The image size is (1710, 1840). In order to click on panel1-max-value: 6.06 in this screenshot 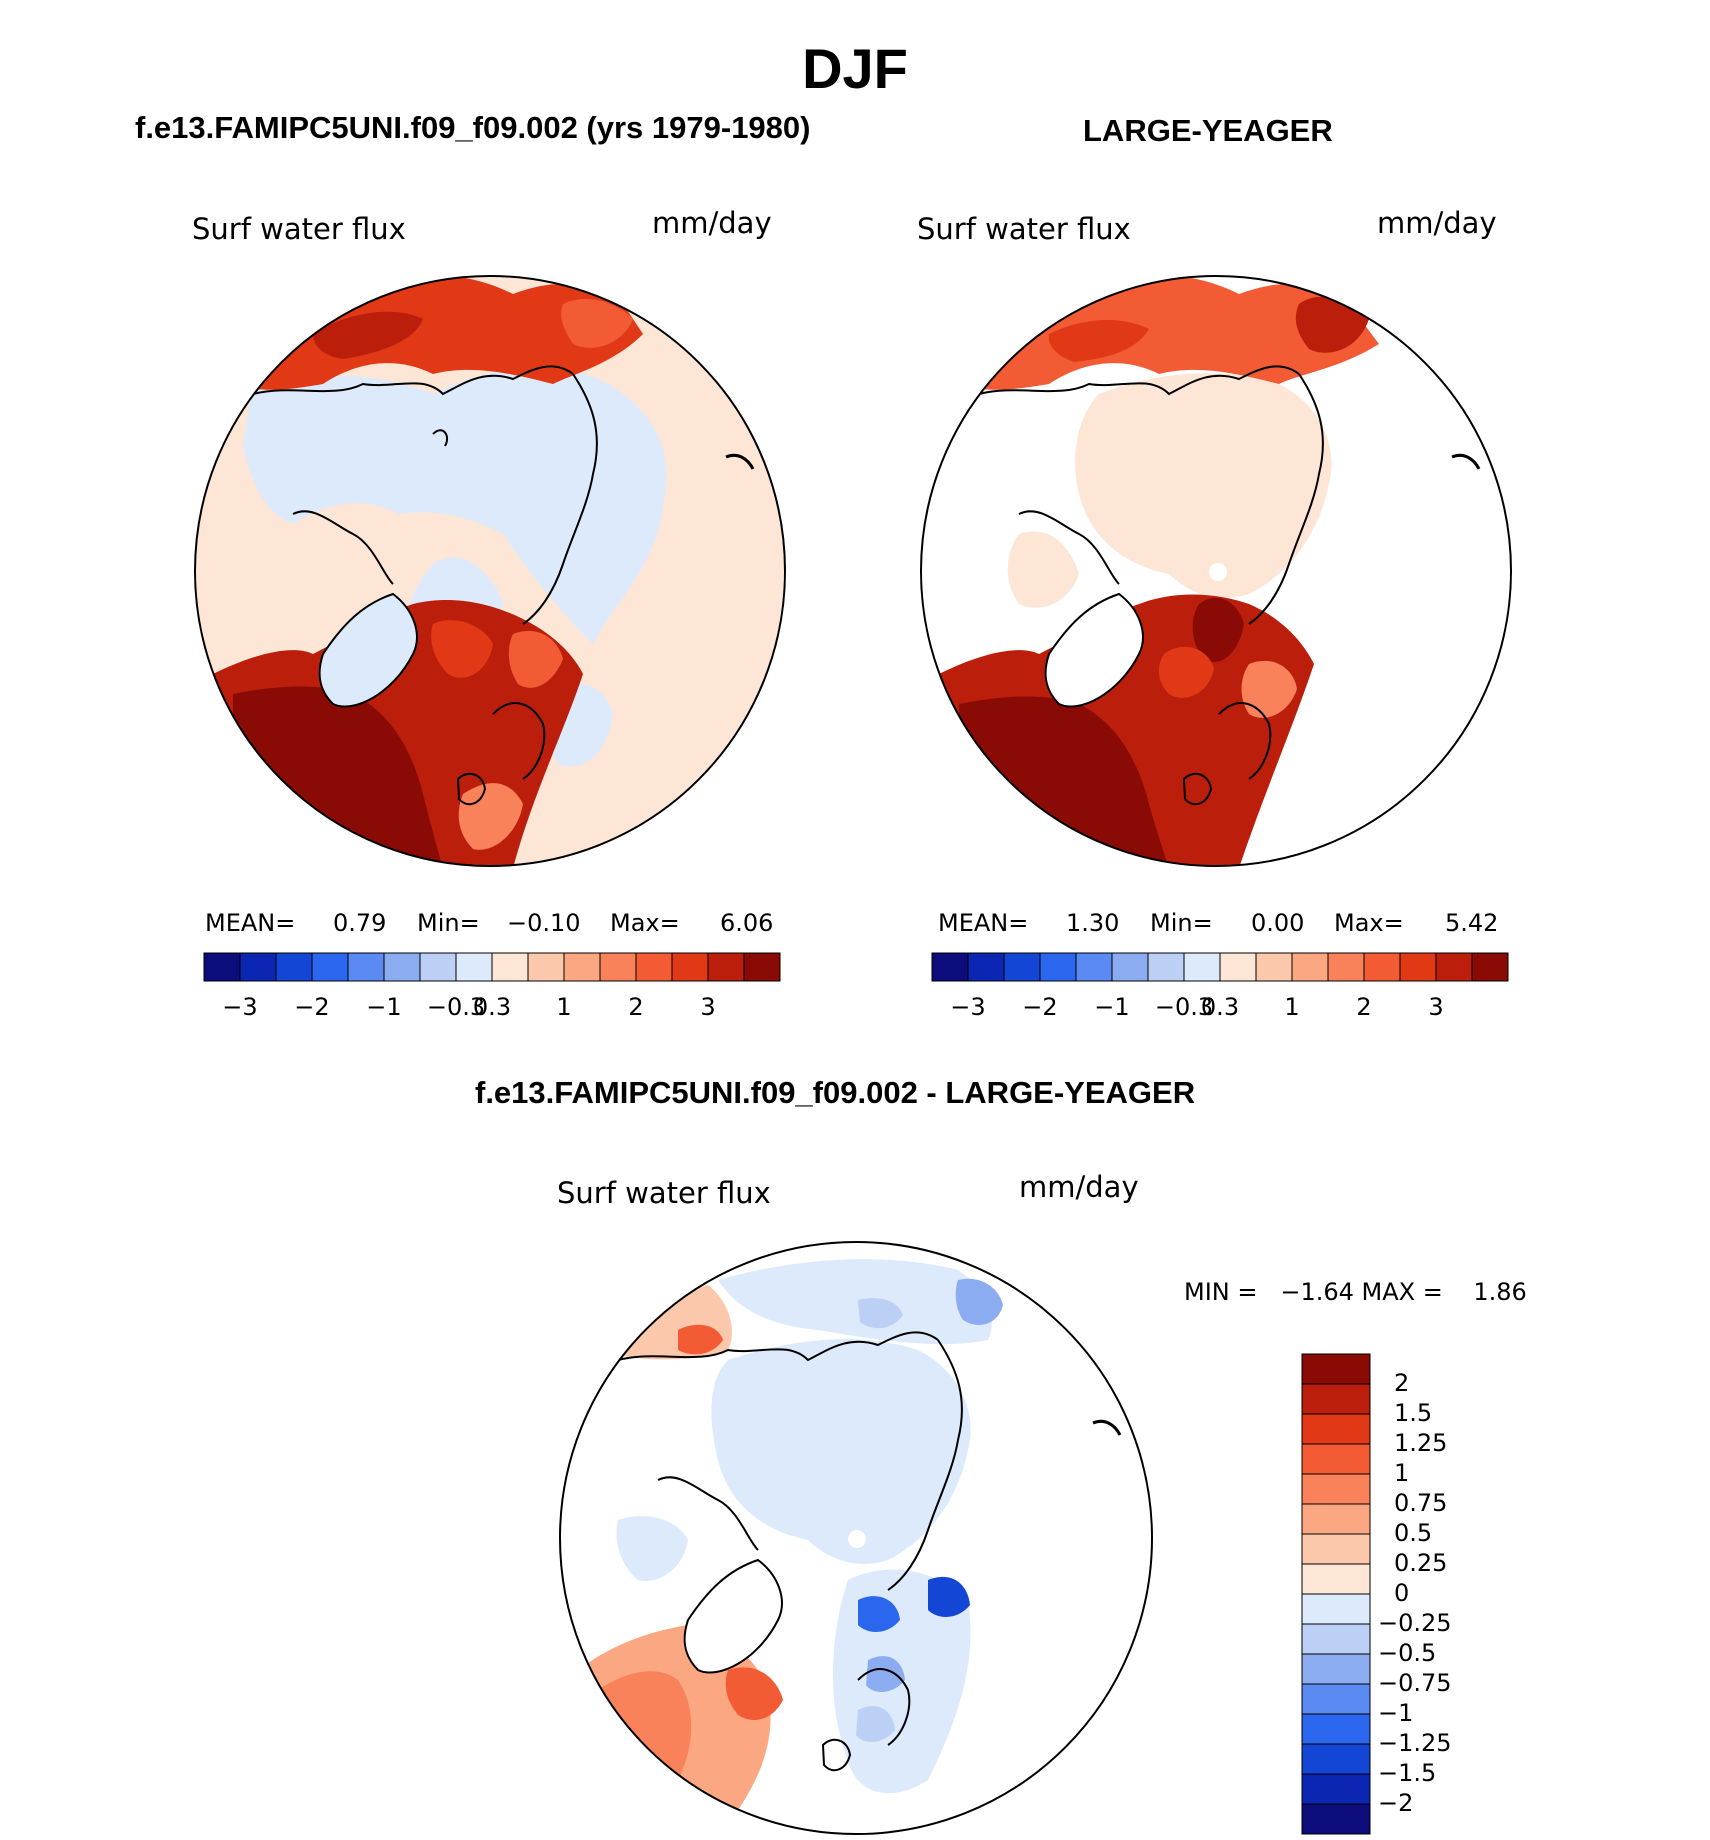, I will do `click(747, 923)`.